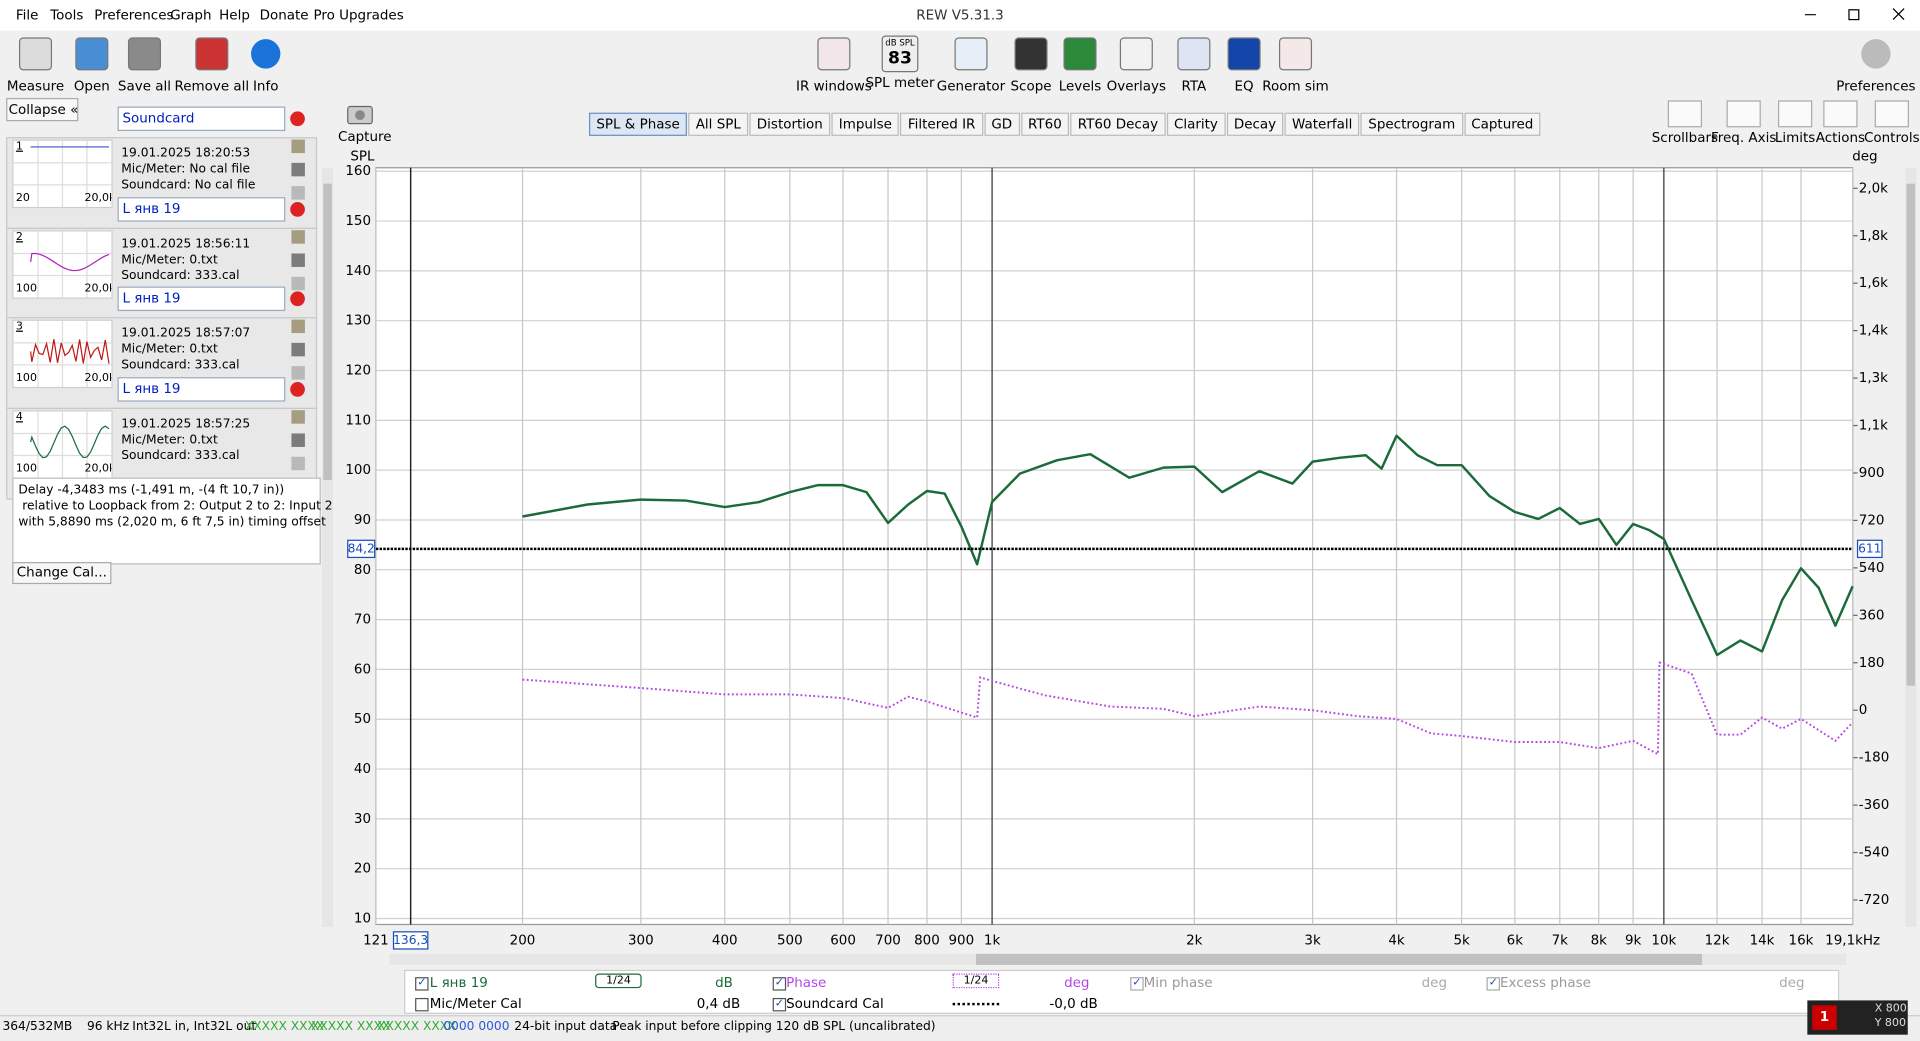  Describe the element at coordinates (134, 15) in the screenshot. I see `menu-item: Preferences` at that location.